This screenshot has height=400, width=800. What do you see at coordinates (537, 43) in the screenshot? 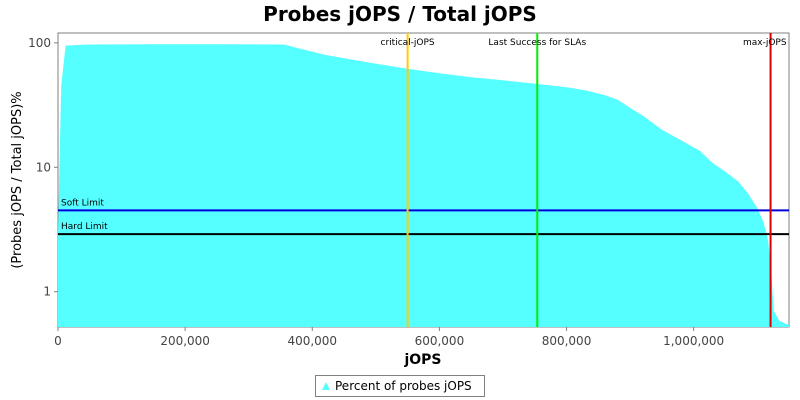
I see `marker-label-1: Last Success for SLAs` at bounding box center [537, 43].